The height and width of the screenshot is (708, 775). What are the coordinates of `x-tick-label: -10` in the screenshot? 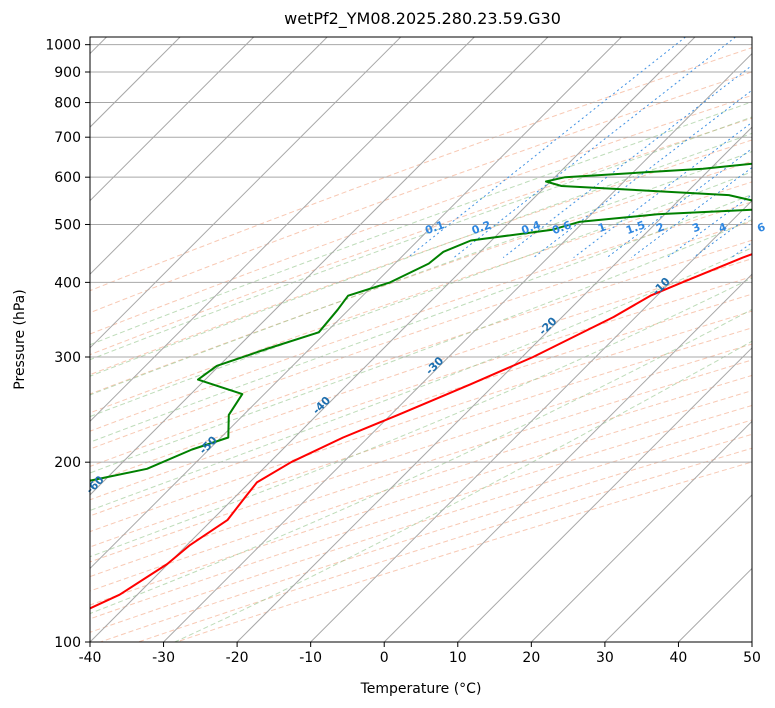 It's located at (310, 658).